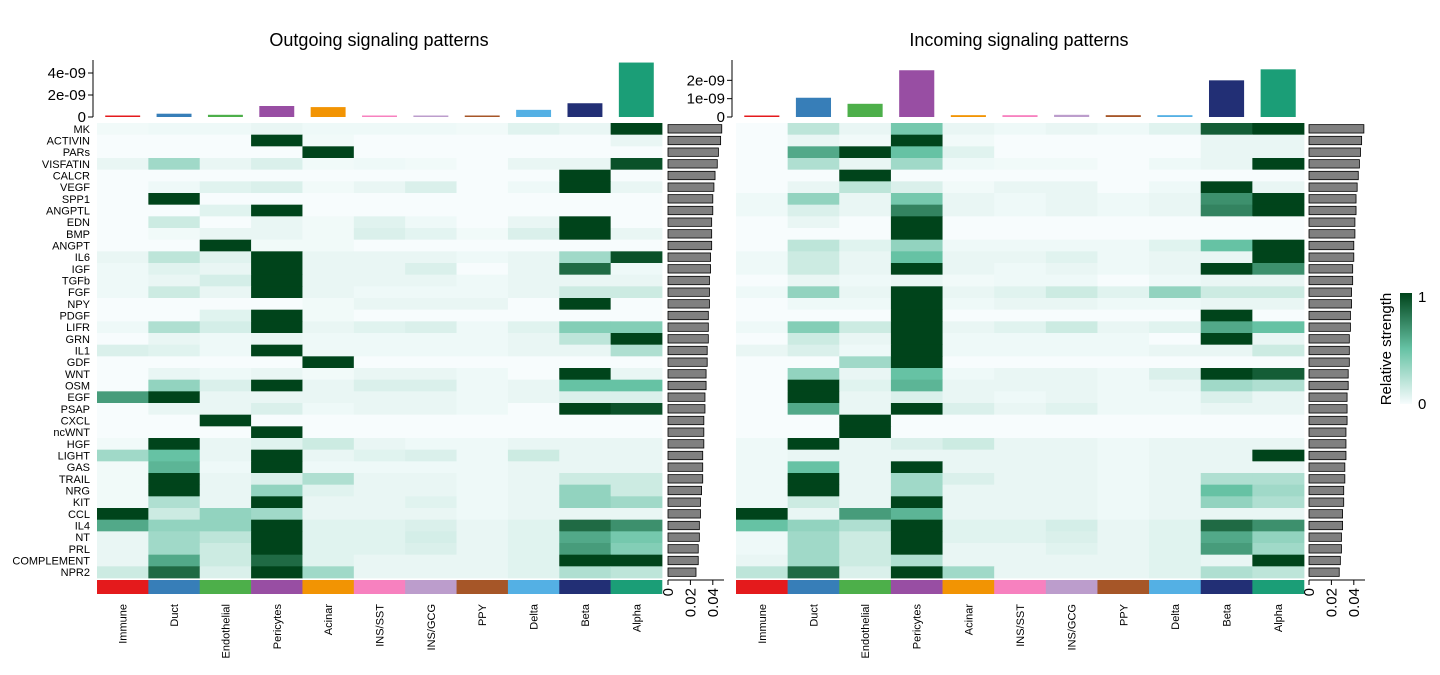 This screenshot has width=1440, height=675. I want to click on pathway-label: ANGPT, so click(71, 247).